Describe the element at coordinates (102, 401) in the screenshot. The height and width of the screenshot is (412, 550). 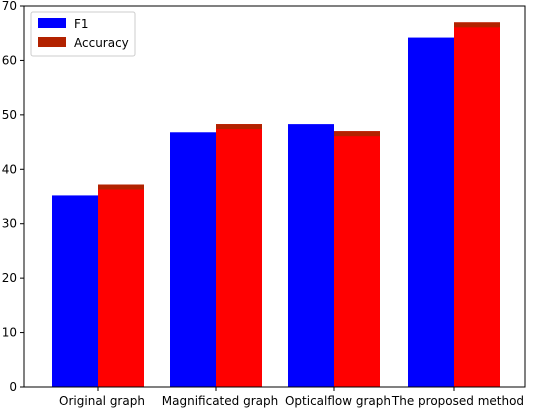
I see `x-tick-label-1: Original graph` at that location.